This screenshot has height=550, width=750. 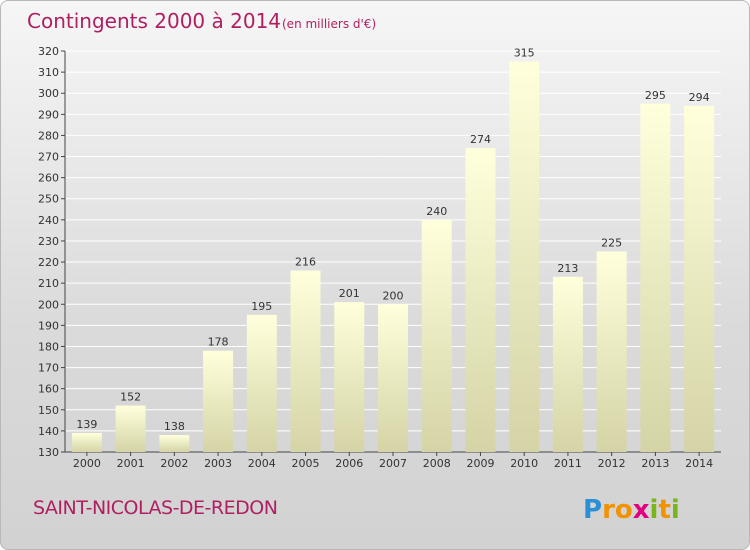 I want to click on x-tick-label-2014: 2014, so click(x=699, y=463).